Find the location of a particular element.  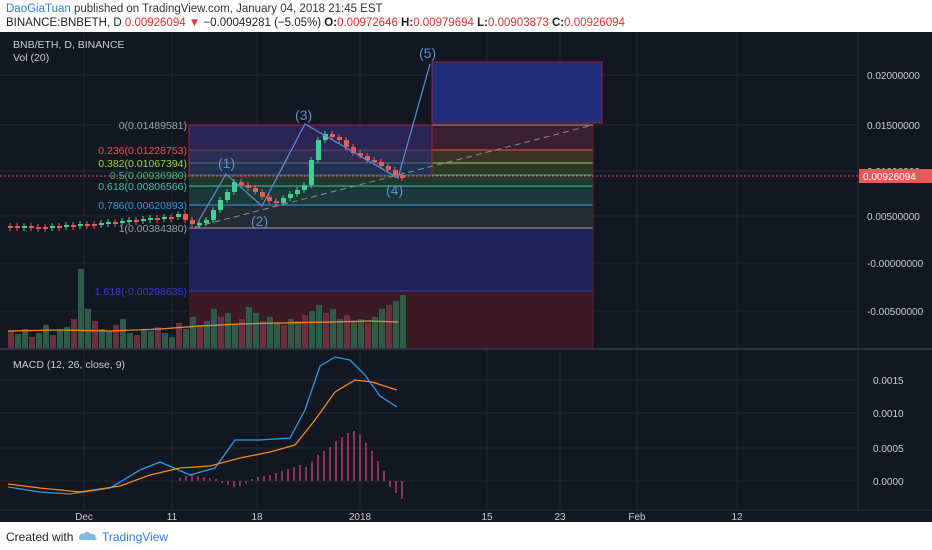

macd-axis: 0.0015 0.0010 0.0005 0.0000 is located at coordinates (888, 432).